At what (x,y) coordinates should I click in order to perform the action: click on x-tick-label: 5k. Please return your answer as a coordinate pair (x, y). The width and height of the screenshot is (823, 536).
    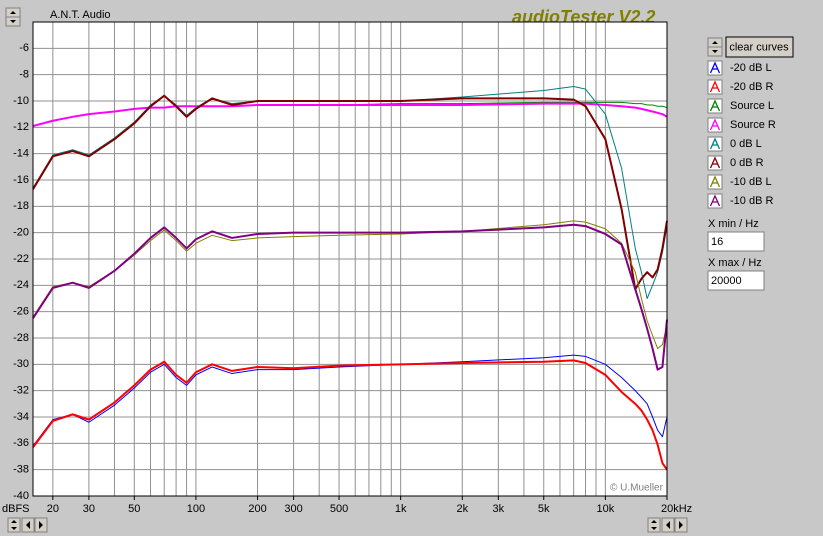
    Looking at the image, I should click on (544, 509).